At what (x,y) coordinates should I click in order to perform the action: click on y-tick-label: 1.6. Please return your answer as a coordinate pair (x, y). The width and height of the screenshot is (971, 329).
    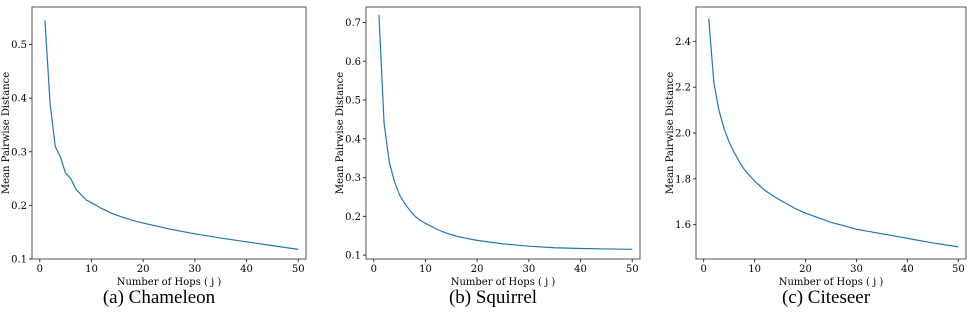
    Looking at the image, I should click on (683, 225).